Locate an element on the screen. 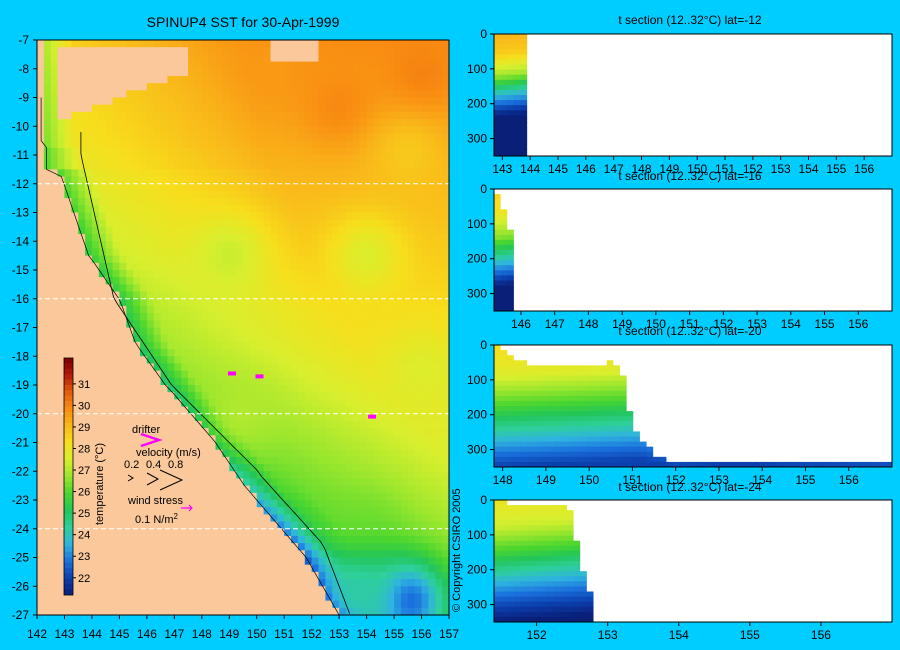  velocity-arrow-large-icon is located at coordinates (171, 480).